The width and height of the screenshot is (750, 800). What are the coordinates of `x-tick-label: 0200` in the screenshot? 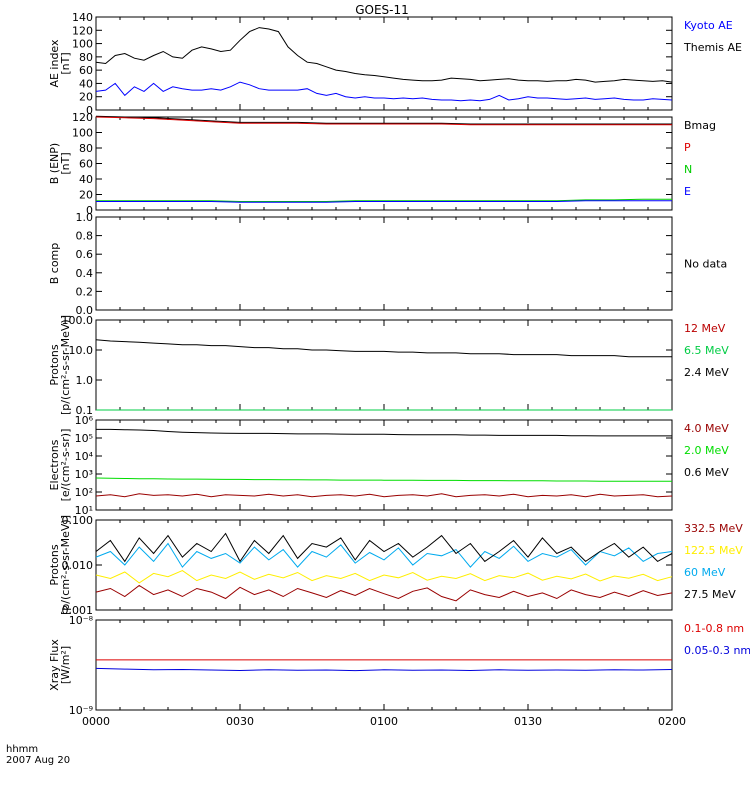 It's located at (672, 721).